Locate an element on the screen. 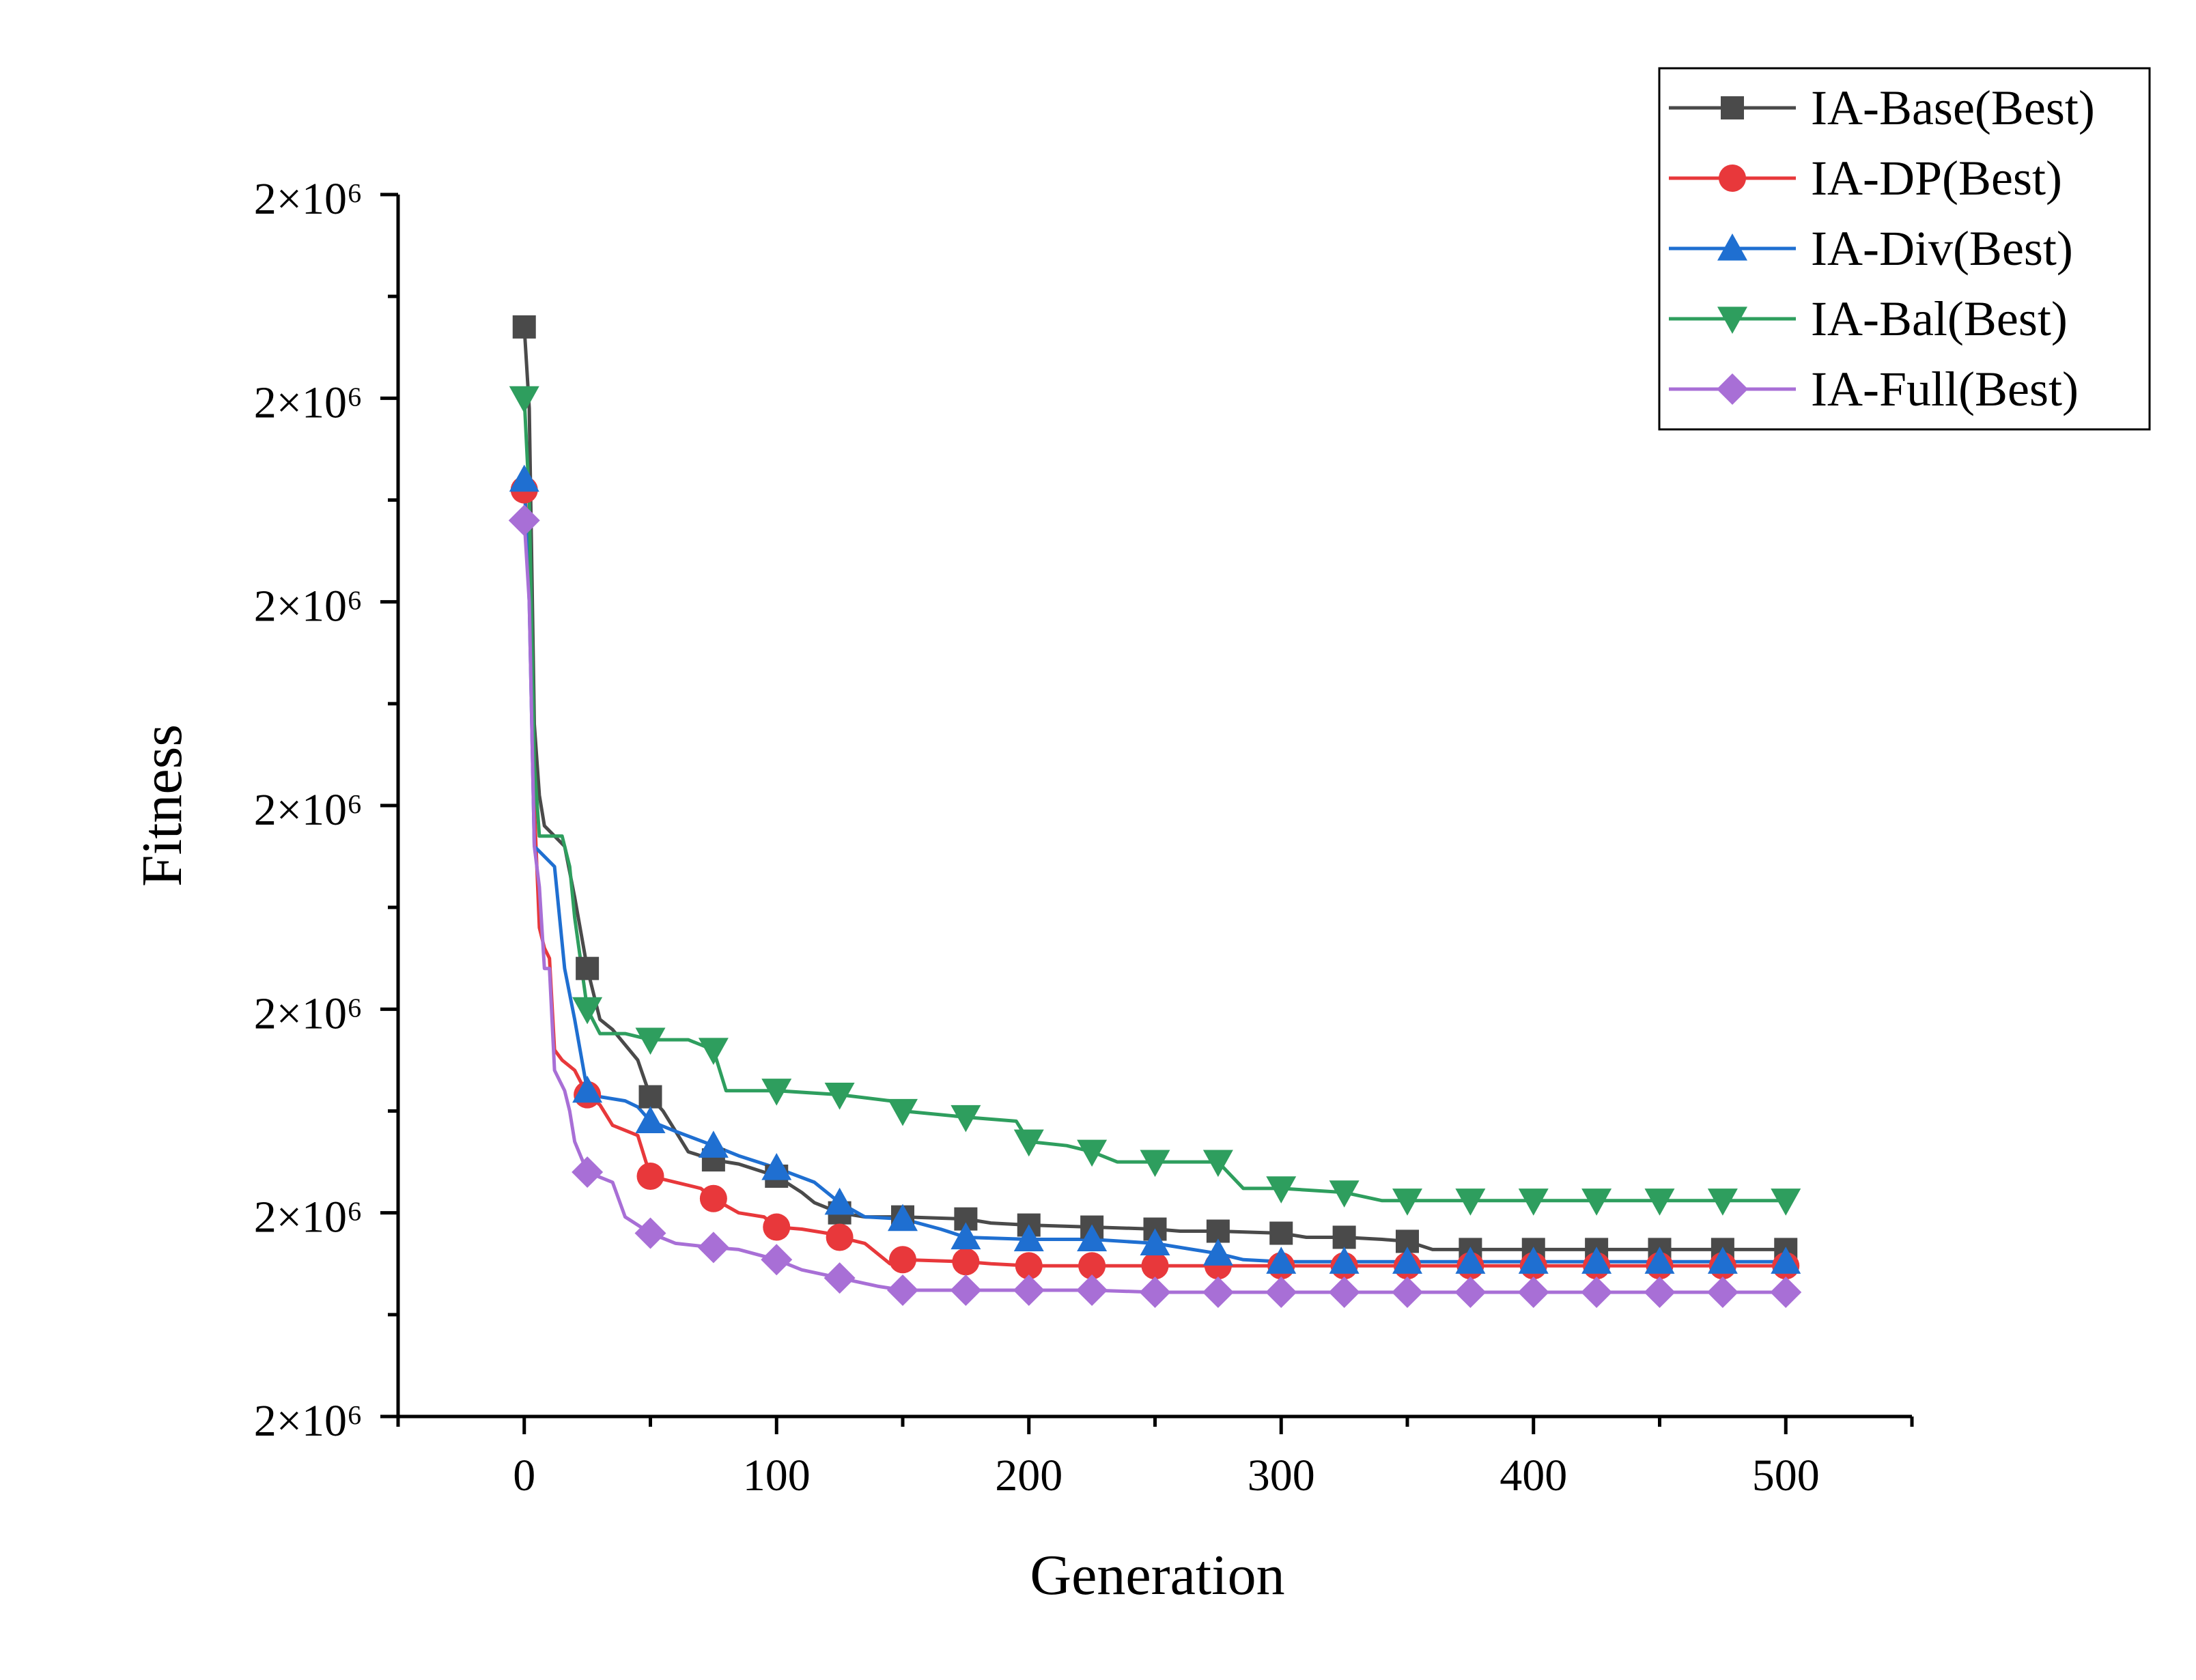 The width and height of the screenshot is (2196, 1680). x-tick-label: 0 is located at coordinates (524, 1475).